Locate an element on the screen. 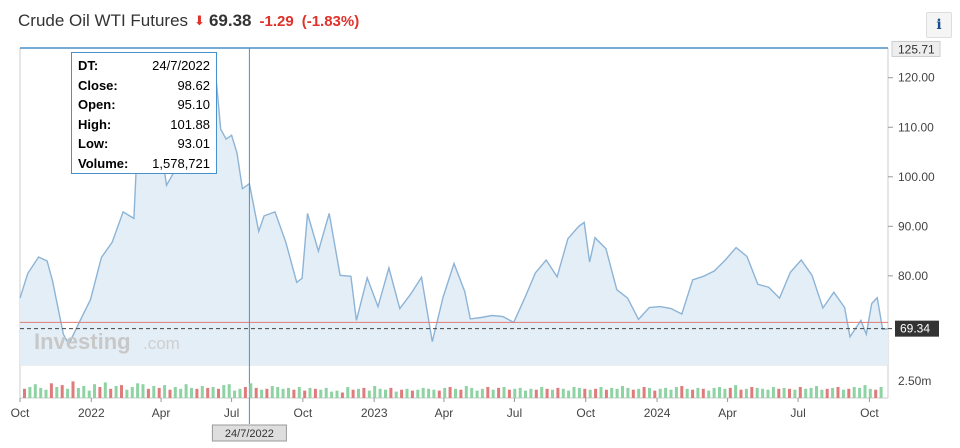 The image size is (960, 448). tooltip-value: 101.88 is located at coordinates (190, 124).